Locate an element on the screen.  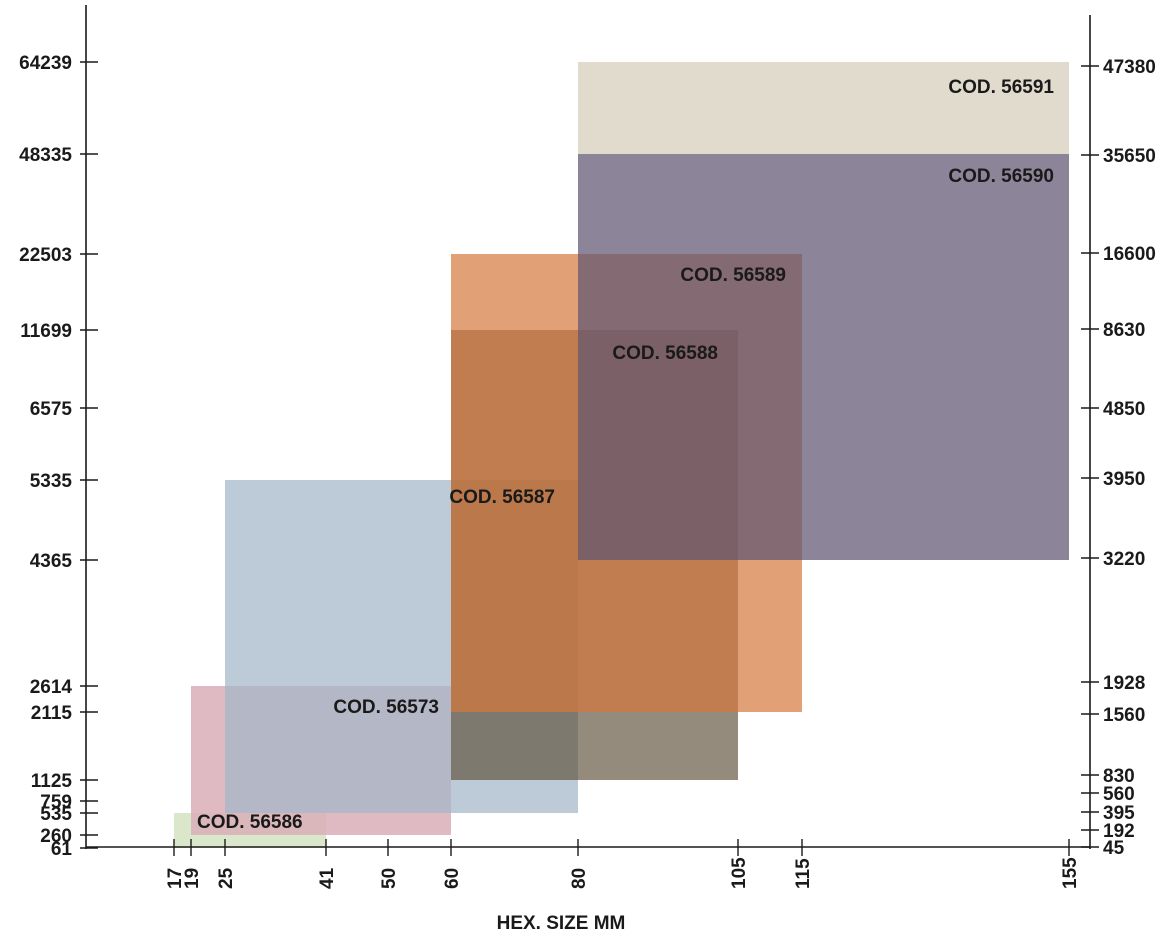
x-axis-title: HEX. SIZE MM is located at coordinates (561, 923).